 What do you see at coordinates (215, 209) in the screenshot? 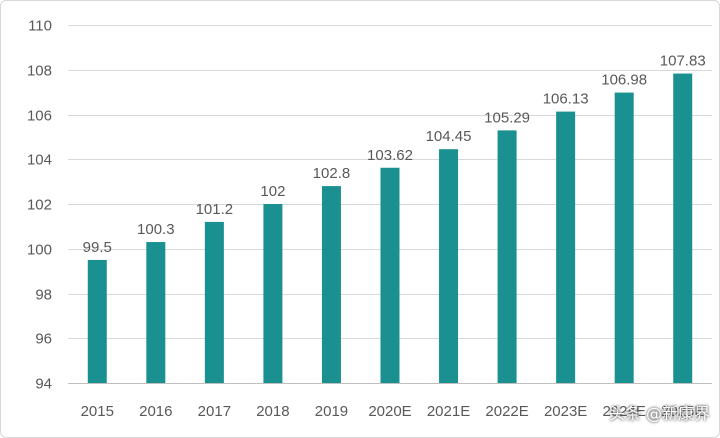
I see `data-label: 101.2` at bounding box center [215, 209].